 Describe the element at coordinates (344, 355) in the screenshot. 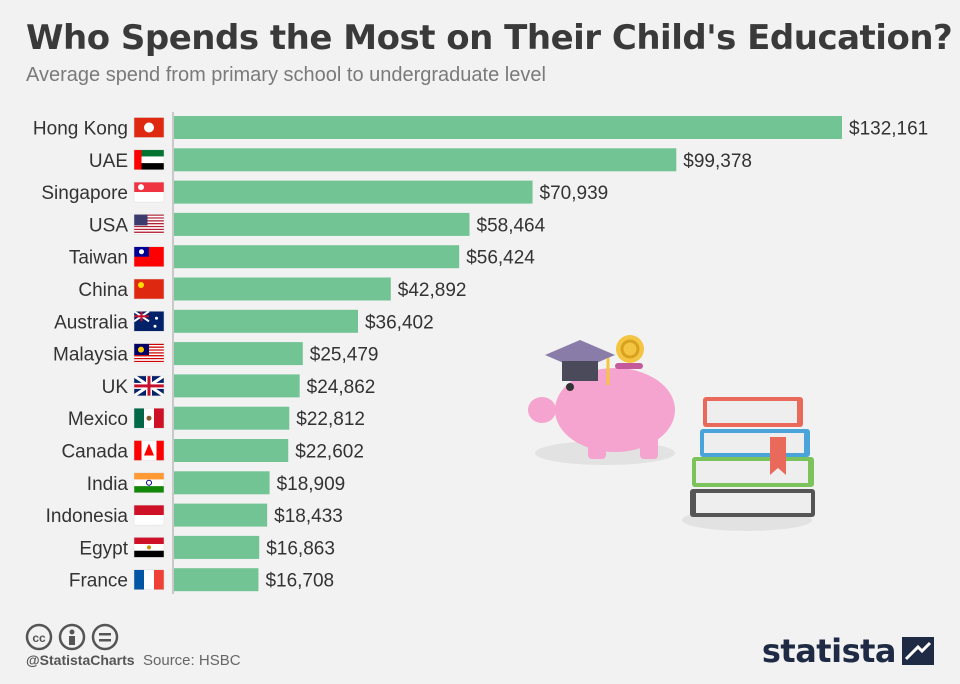

I see `value-label: $25,479` at that location.